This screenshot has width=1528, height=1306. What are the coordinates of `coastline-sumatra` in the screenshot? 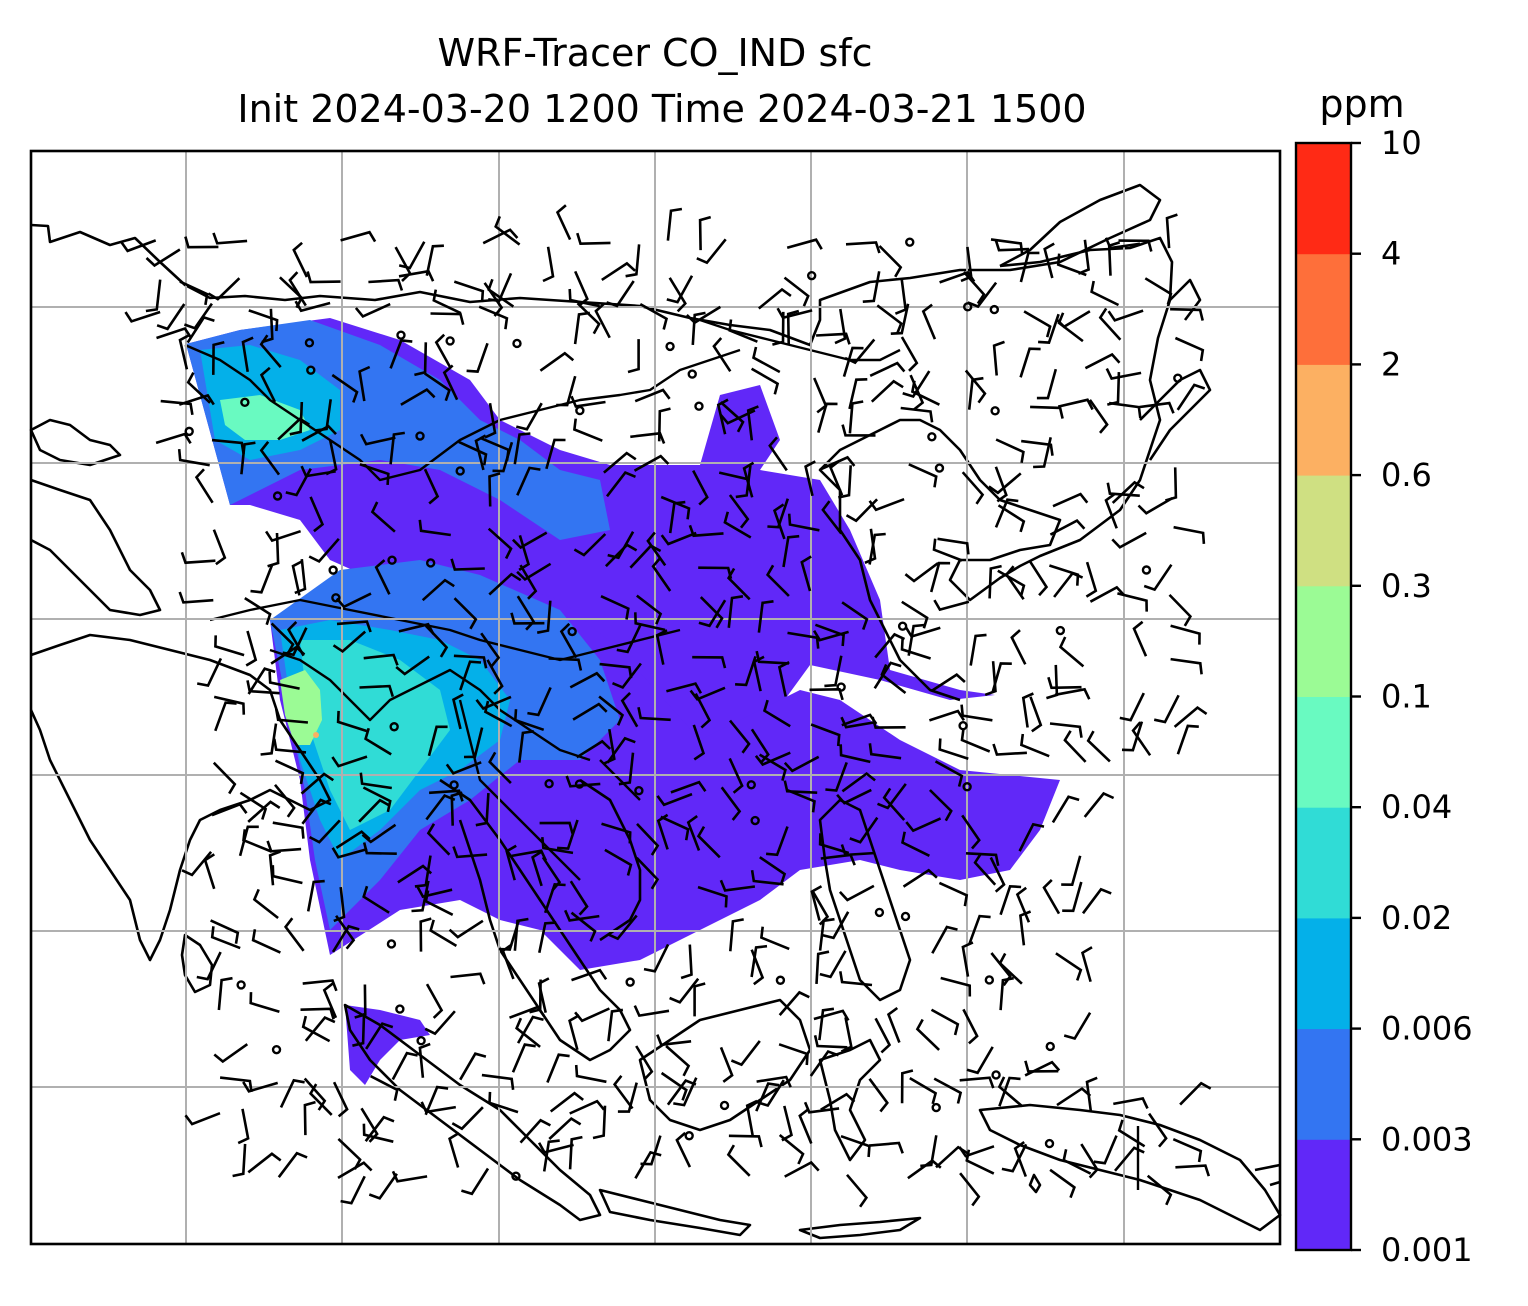 It's located at (472, 1112).